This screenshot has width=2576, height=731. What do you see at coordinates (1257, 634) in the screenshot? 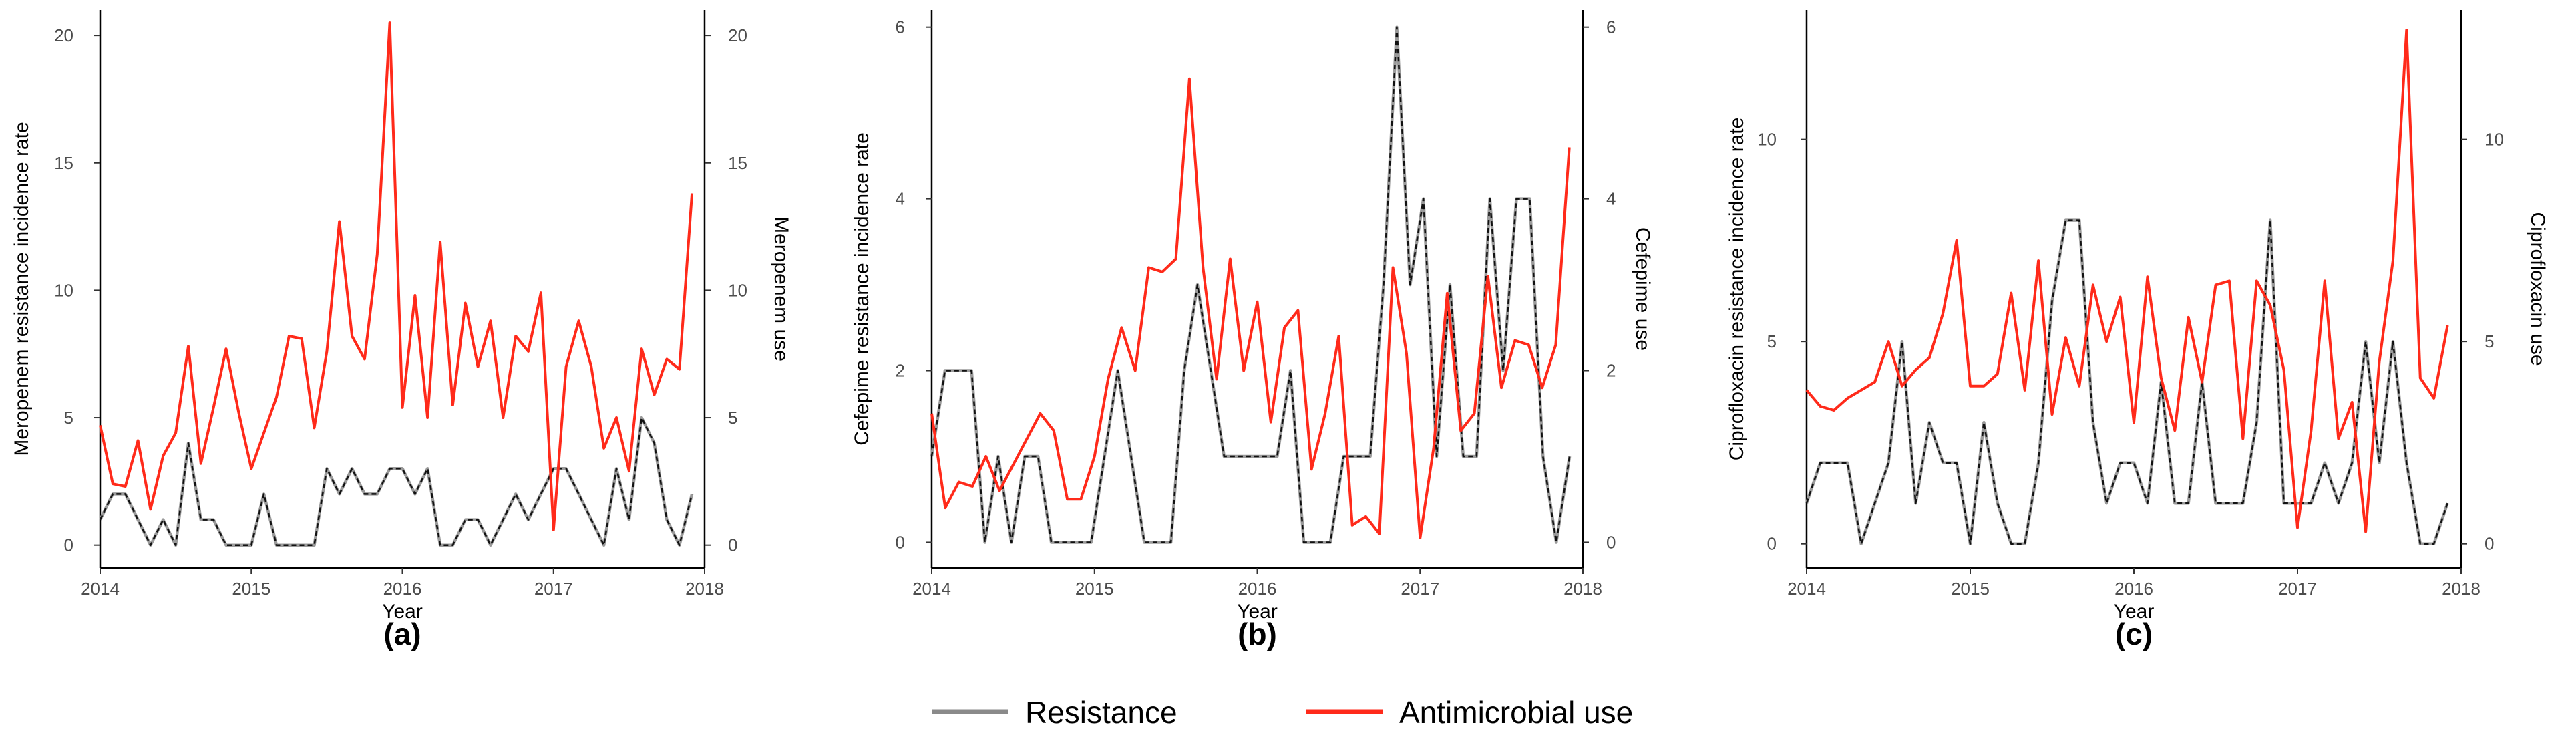
I see `panel-label: (b)` at bounding box center [1257, 634].